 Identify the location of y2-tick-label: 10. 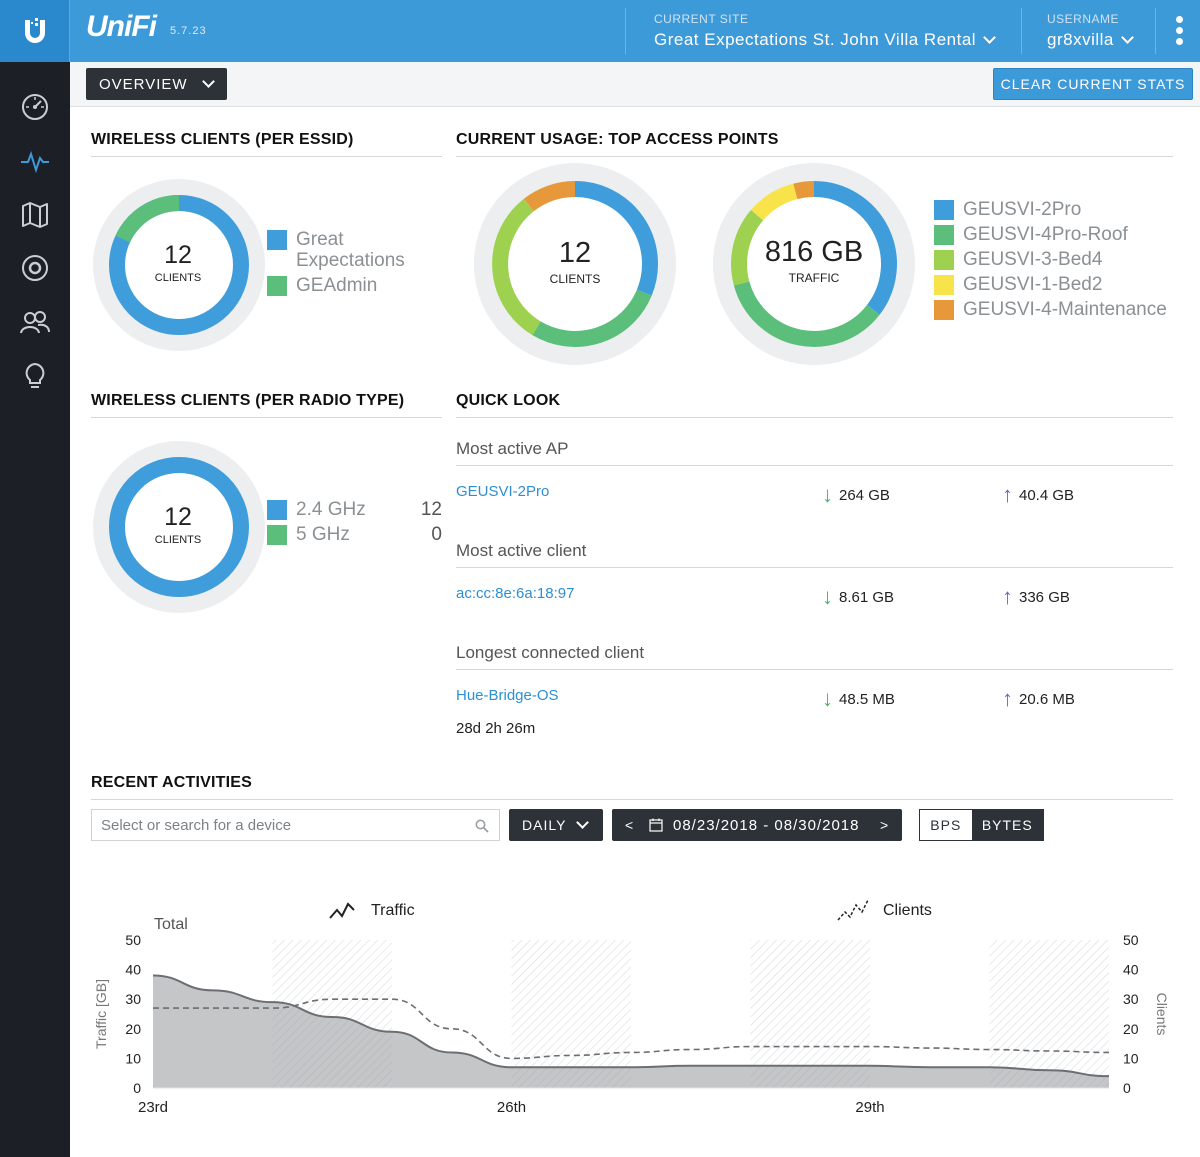
(1131, 1058).